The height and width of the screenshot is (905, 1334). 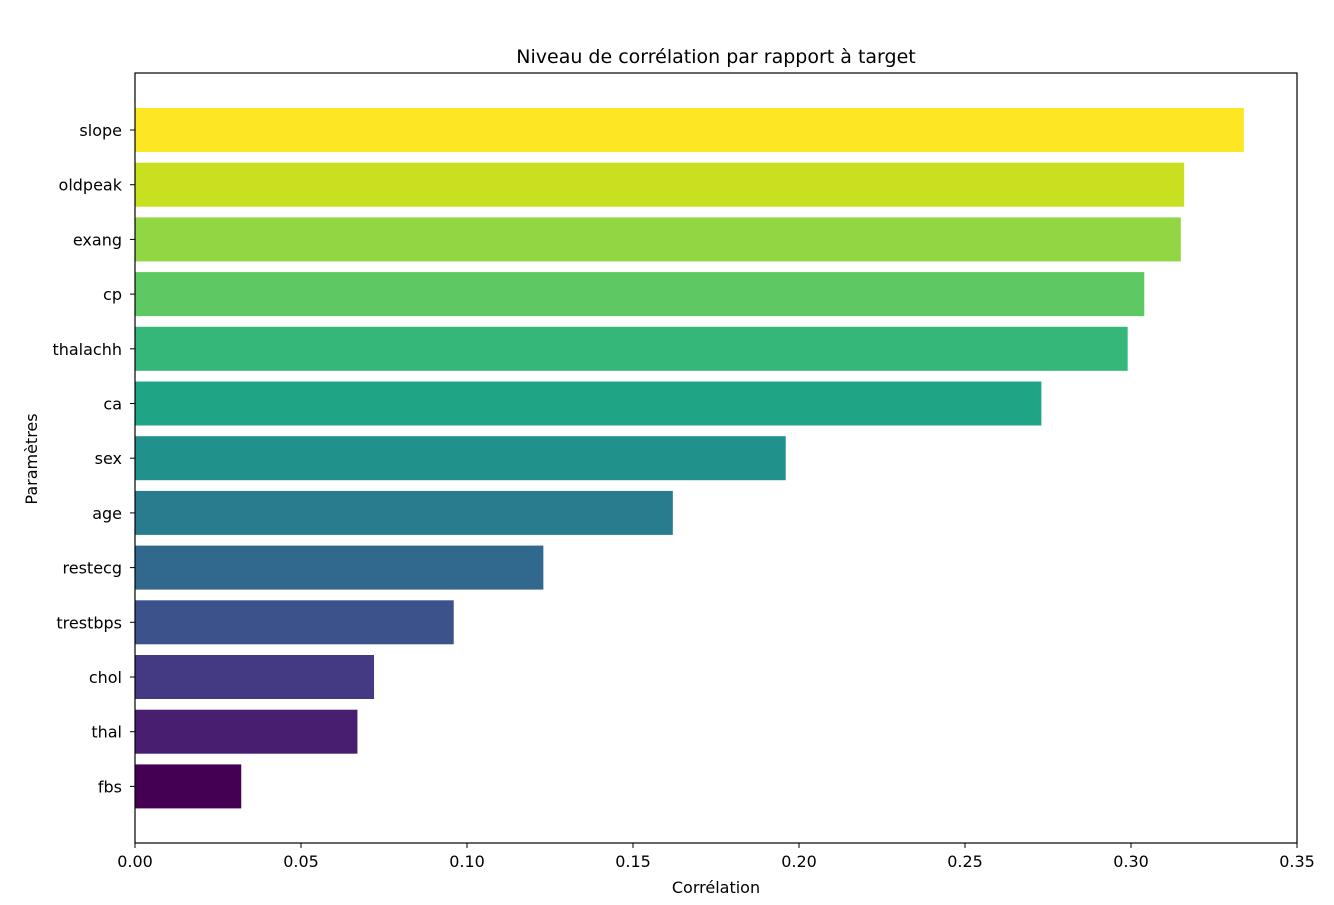 What do you see at coordinates (467, 861) in the screenshot?
I see `x-tick-label-2: 0.10` at bounding box center [467, 861].